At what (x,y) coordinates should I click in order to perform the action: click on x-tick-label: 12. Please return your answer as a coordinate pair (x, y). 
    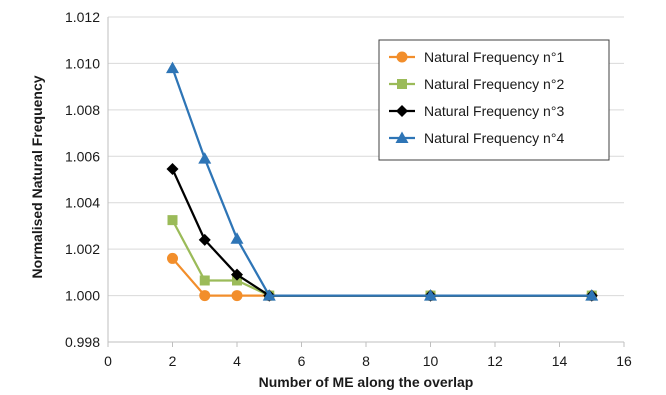
    Looking at the image, I should click on (495, 361).